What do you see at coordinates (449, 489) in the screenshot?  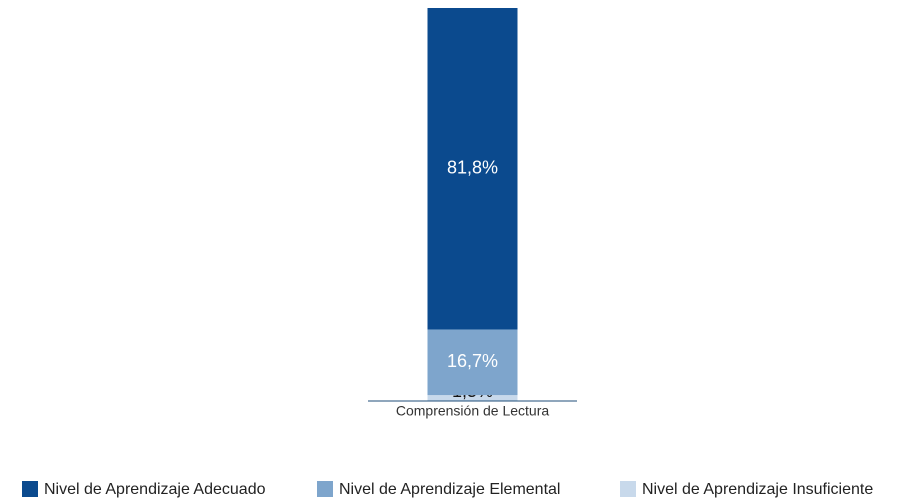 I see `legend-label: Nivel de Aprendizaje Elemental` at bounding box center [449, 489].